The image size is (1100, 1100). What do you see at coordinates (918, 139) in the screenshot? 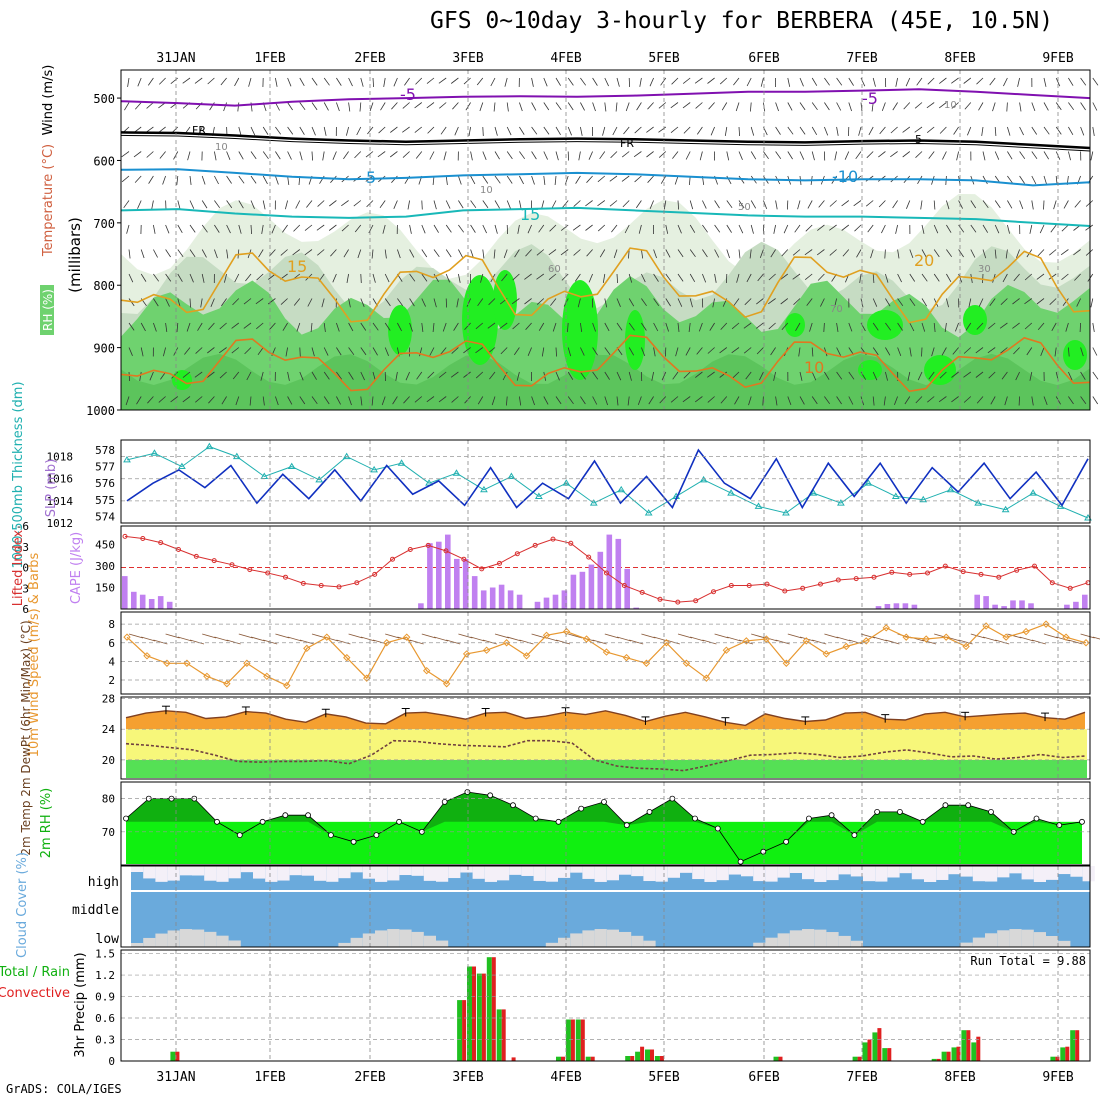
I see `contour-label: 5` at bounding box center [918, 139].